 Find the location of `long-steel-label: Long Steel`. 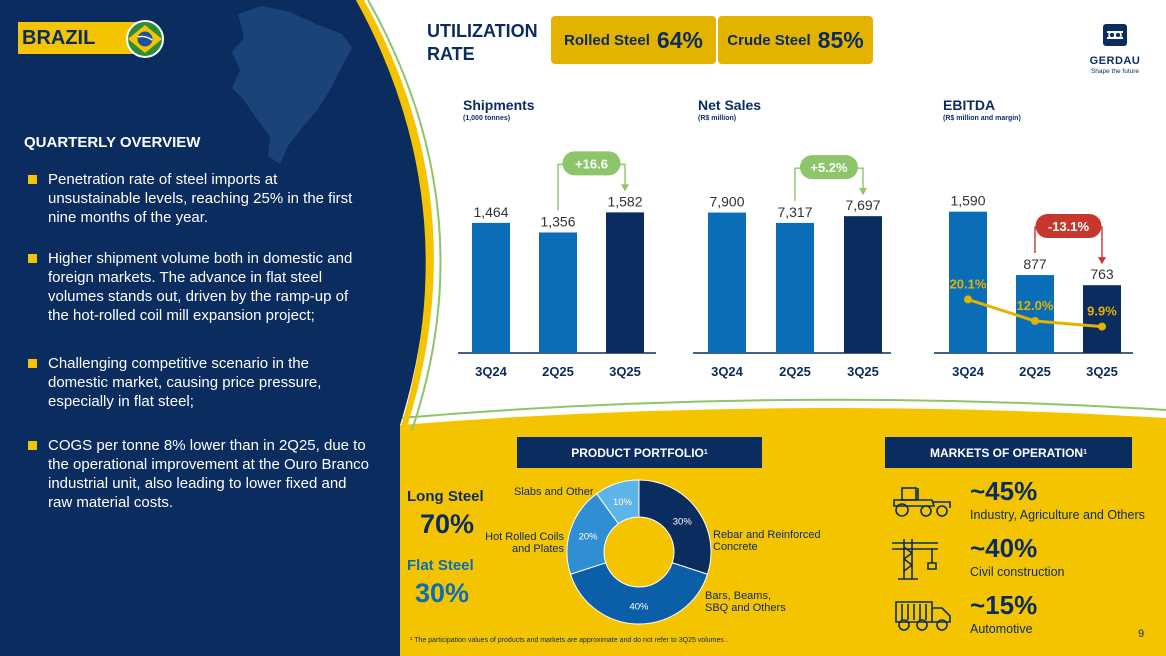

long-steel-label: Long Steel is located at coordinates (445, 496).